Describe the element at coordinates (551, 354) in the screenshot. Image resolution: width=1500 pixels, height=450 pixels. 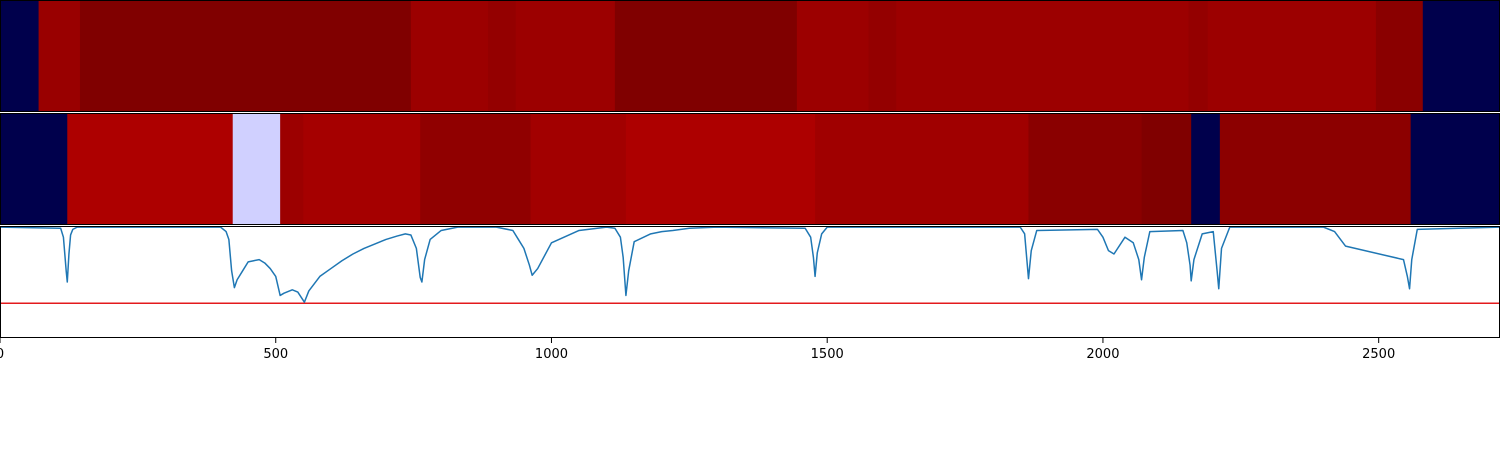
I see `x-tick-label: 1000` at that location.